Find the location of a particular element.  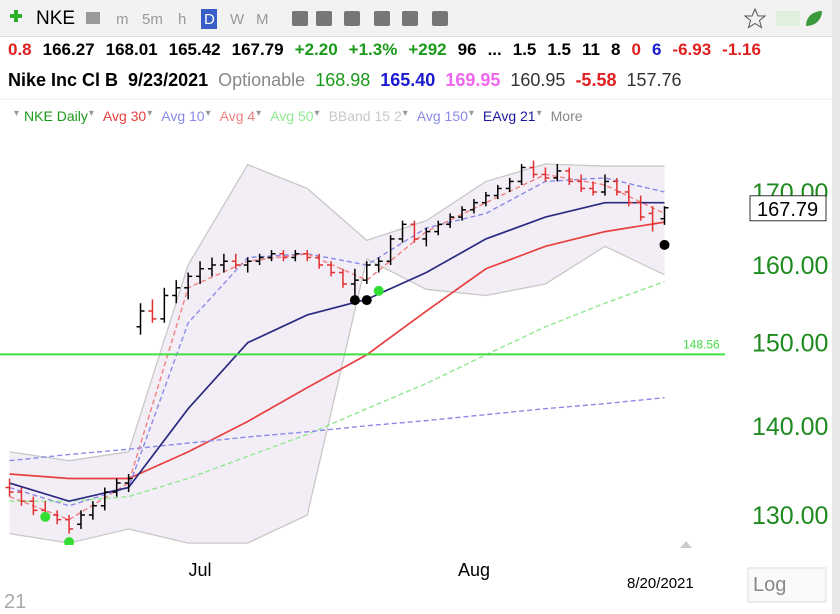

quote-field: -6.93 is located at coordinates (692, 49).